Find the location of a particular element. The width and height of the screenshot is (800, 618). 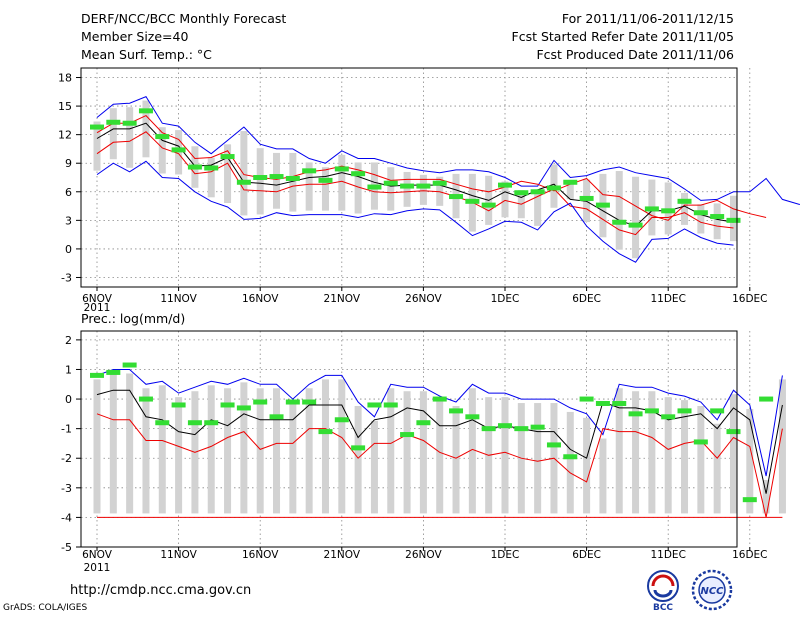

source-url: http://cmdp.ncc.cma.gov.cn is located at coordinates (161, 590).